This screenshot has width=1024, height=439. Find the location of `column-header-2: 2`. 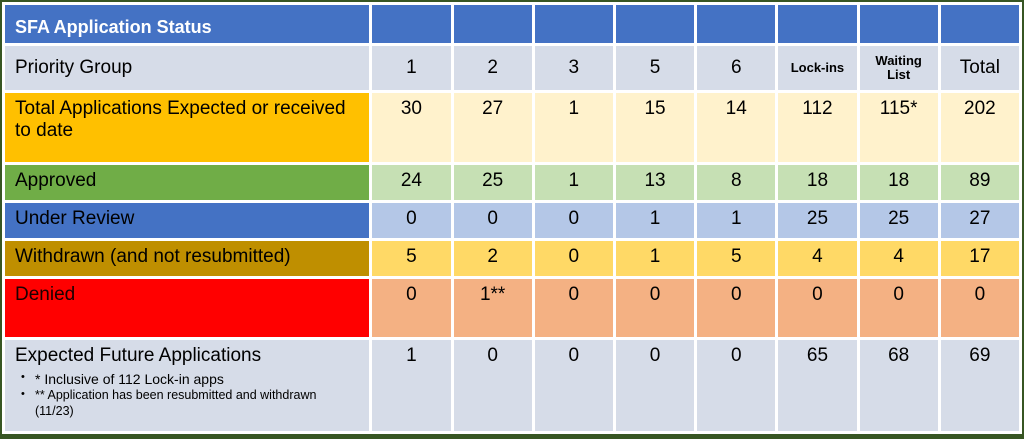

column-header-2: 2 is located at coordinates (492, 68).